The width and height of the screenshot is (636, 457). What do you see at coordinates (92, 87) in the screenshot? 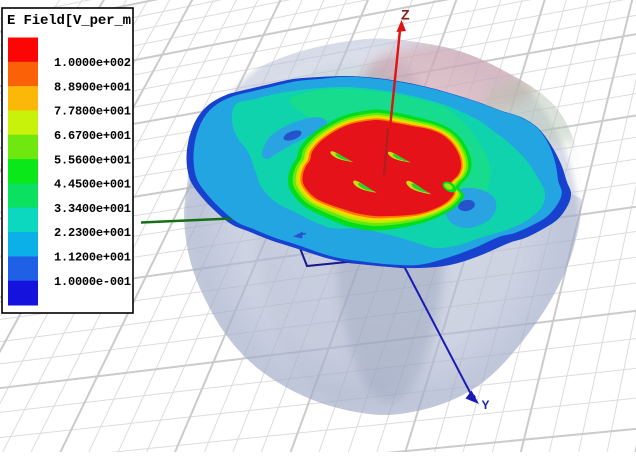
I see `svg-text: 8.8900e+001` at bounding box center [92, 87].